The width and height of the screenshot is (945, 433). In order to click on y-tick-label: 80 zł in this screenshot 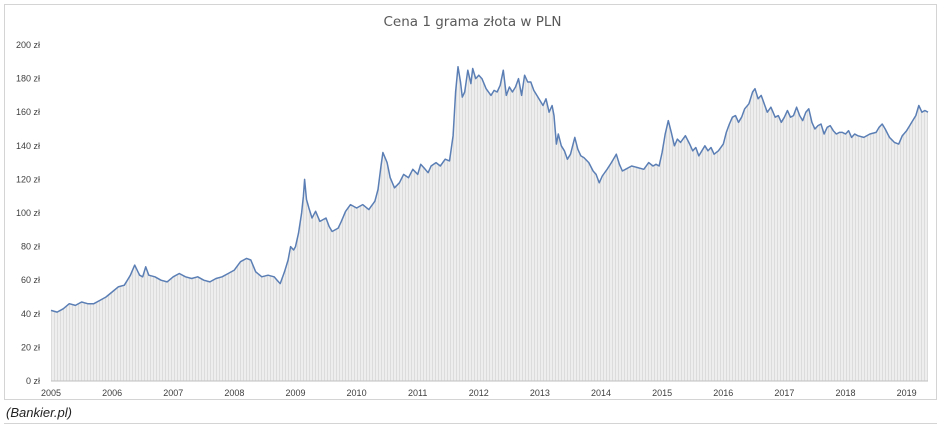, I will do `click(30, 247)`.